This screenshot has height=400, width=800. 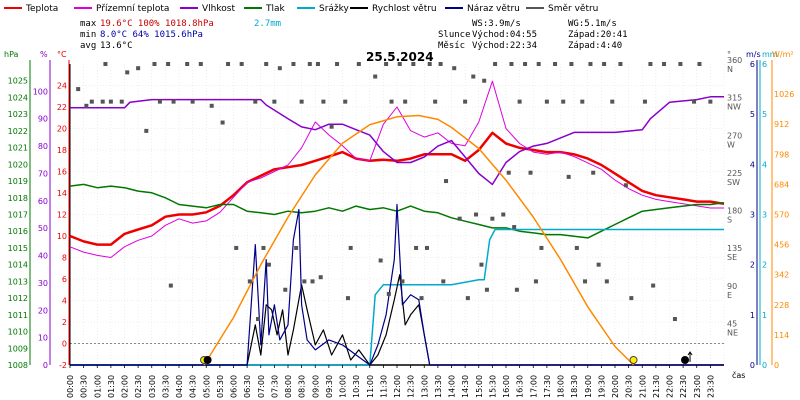 What do you see at coordinates (43, 228) in the screenshot?
I see `pct-axis-tick-label: 50` at bounding box center [43, 228].